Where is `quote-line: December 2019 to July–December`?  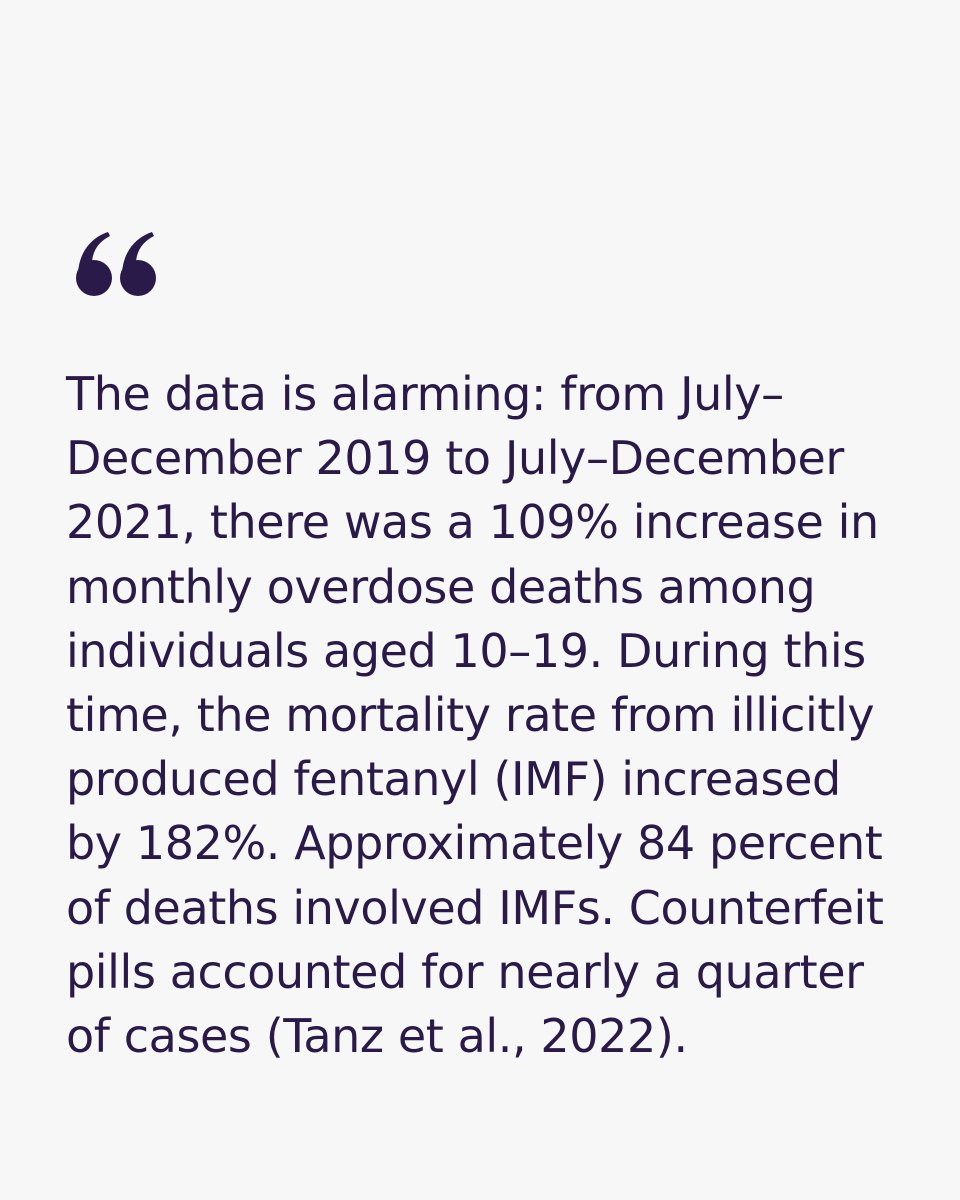
quote-line: December 2019 to July–December is located at coordinates (455, 458).